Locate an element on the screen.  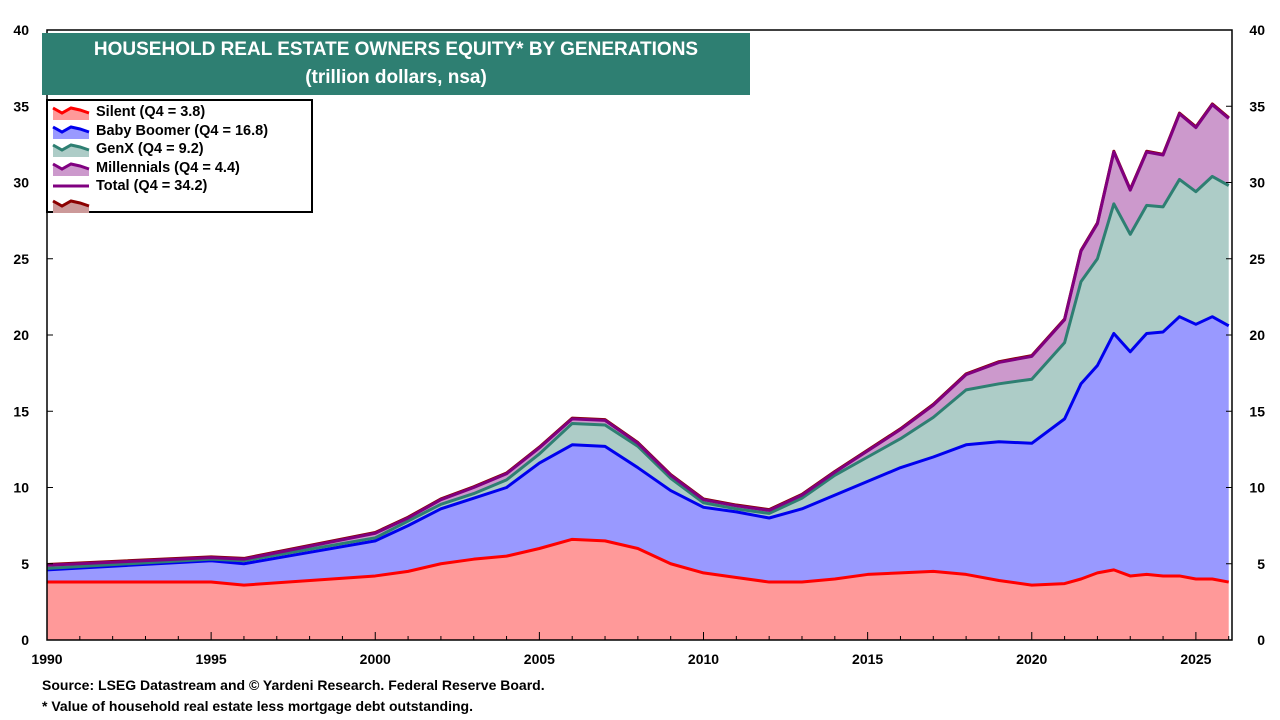
y-tick-label-left: 15 is located at coordinates (21, 411).